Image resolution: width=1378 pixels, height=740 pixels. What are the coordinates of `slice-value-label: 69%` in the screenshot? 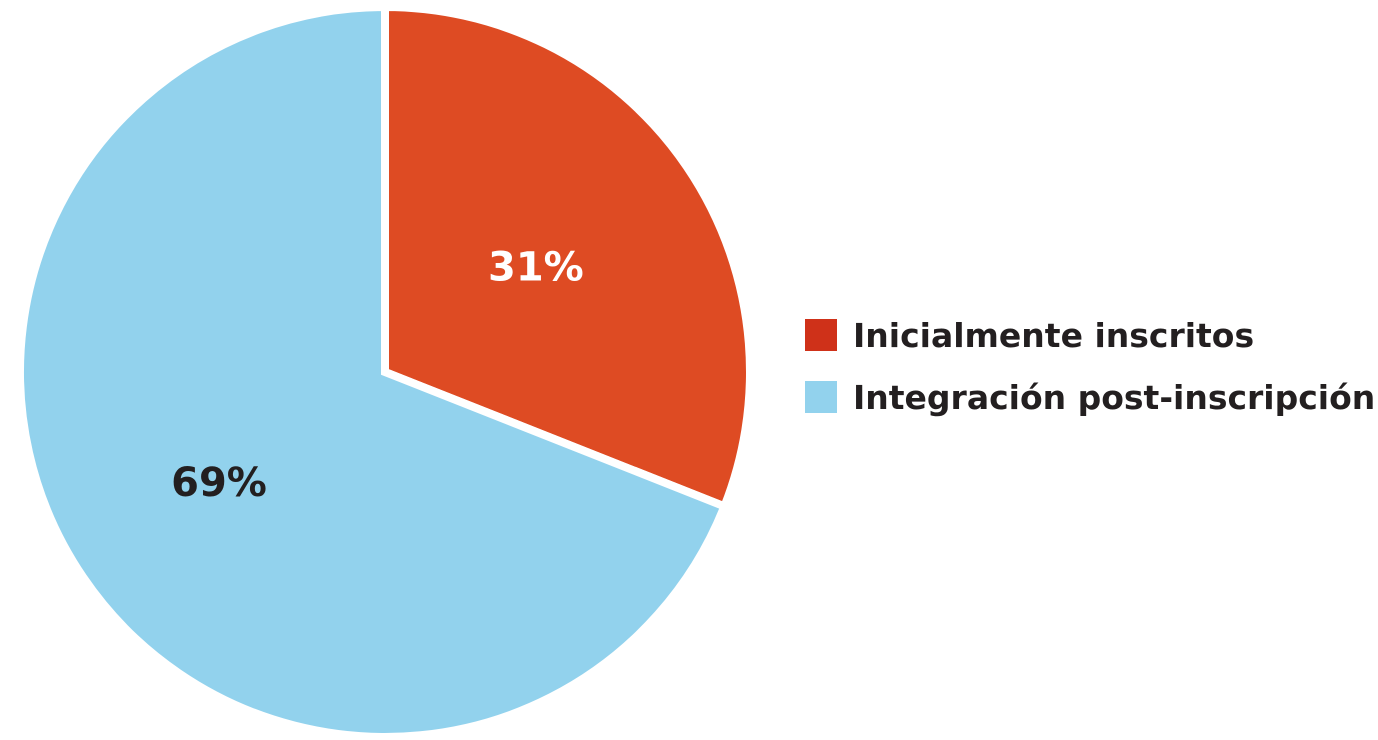 It's located at (219, 483).